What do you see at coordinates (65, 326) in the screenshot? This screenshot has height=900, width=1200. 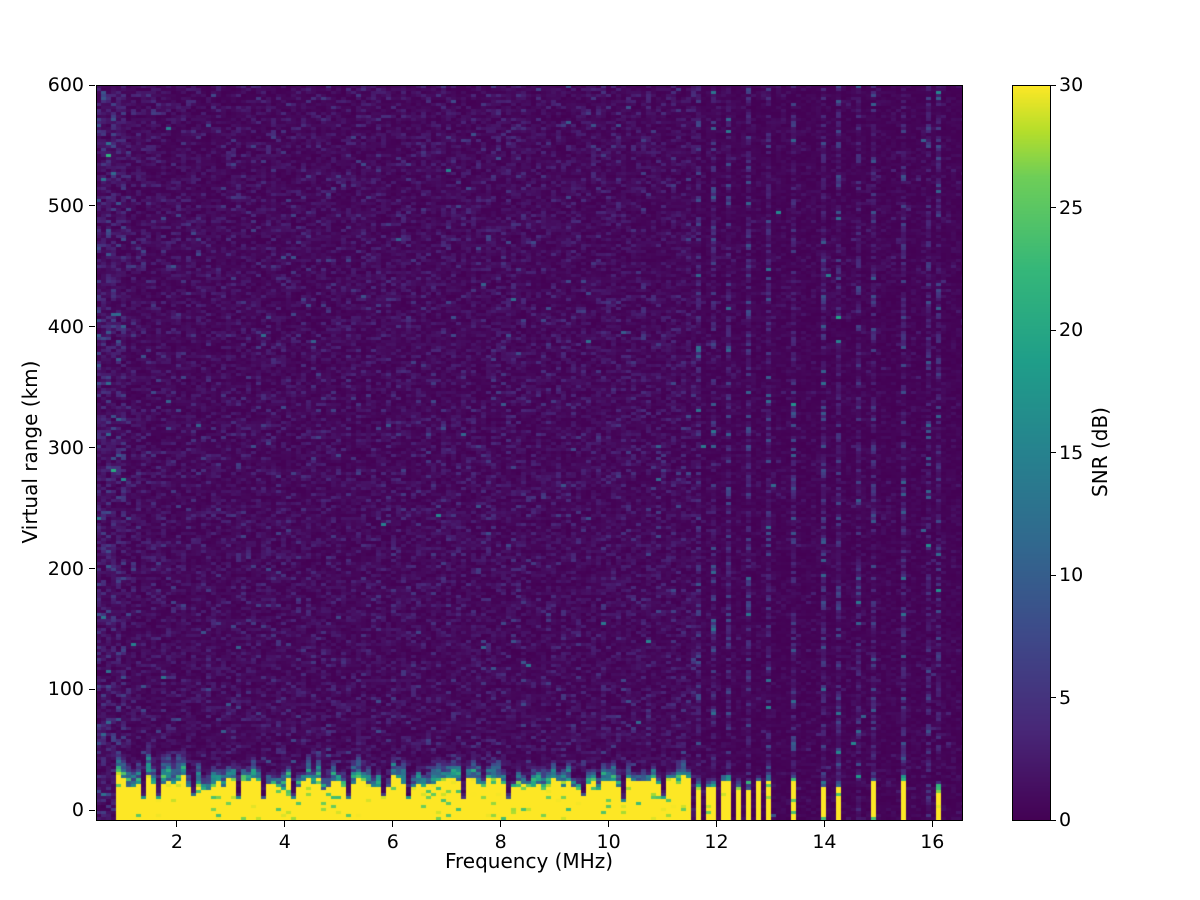 I see `y-tick-label: 400` at bounding box center [65, 326].